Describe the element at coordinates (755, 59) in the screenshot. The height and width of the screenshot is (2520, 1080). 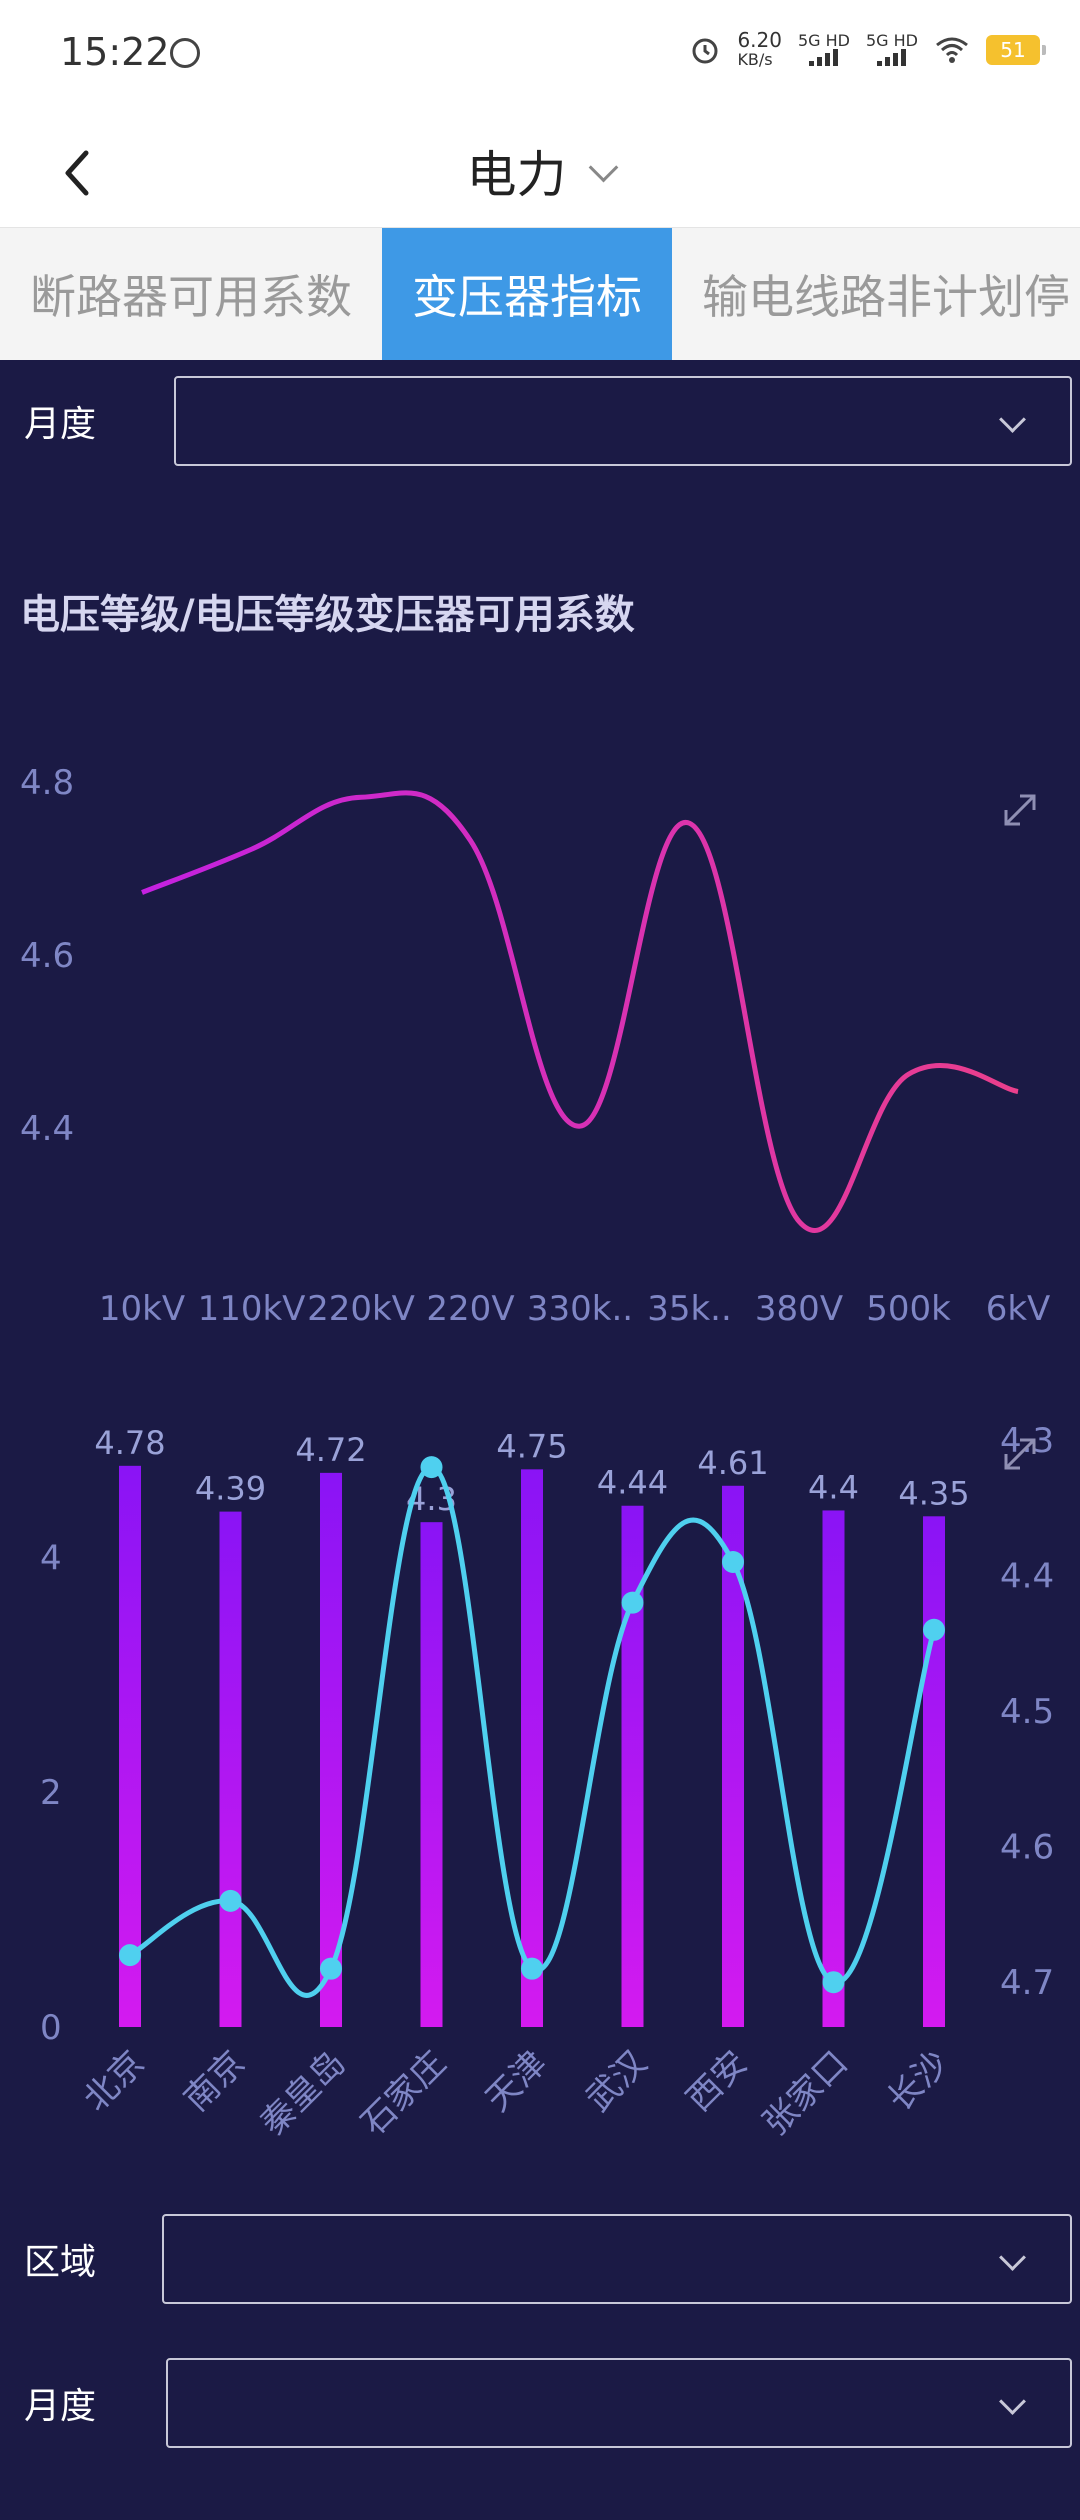
I see `net-speed-unit: KB/s` at that location.